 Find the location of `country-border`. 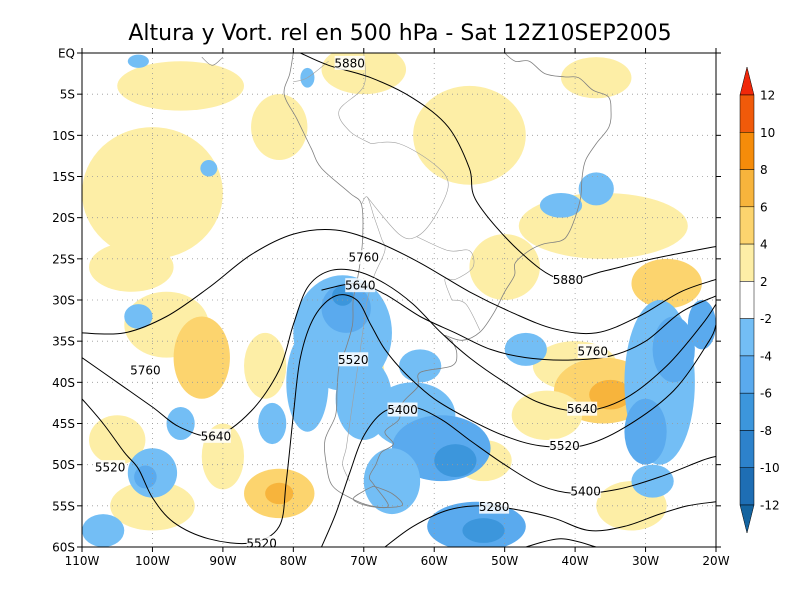

country-border is located at coordinates (364, 339).